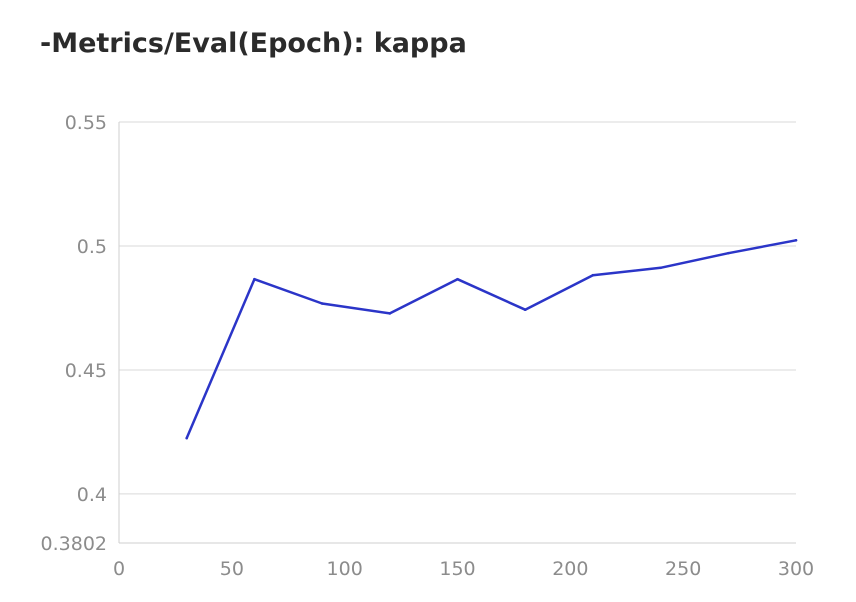  What do you see at coordinates (92, 495) in the screenshot?
I see `y-tick-label: 0.4` at bounding box center [92, 495].